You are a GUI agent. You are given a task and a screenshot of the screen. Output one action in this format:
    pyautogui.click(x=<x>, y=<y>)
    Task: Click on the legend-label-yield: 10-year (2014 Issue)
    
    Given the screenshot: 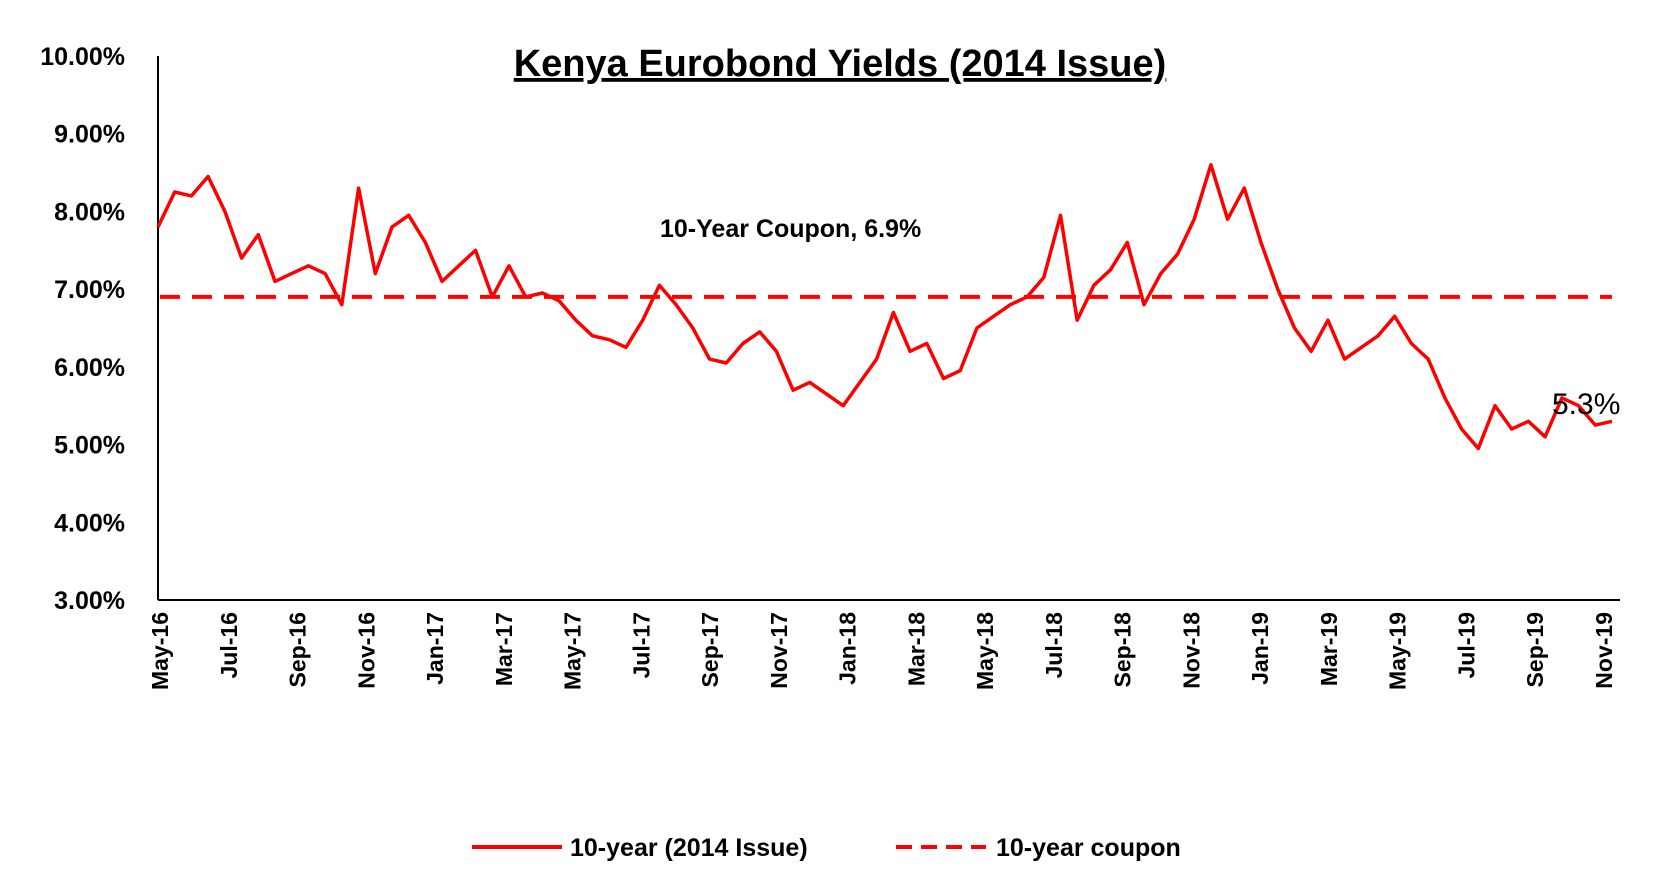 What is the action you would take?
    pyautogui.click(x=689, y=848)
    